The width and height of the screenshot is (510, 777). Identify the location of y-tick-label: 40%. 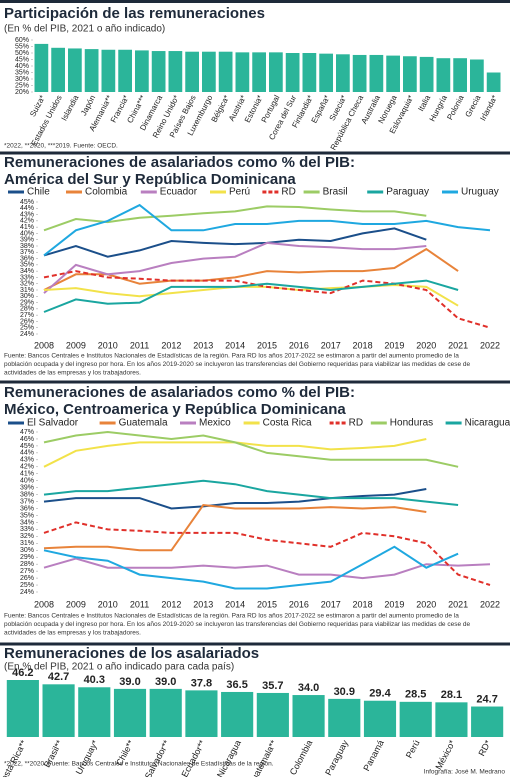
(27, 233).